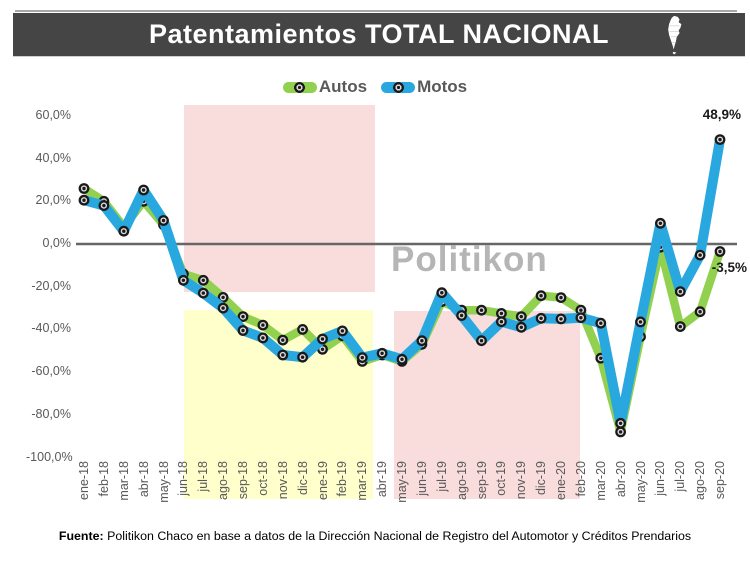  I want to click on legend-item-autos: Autos, so click(325, 87).